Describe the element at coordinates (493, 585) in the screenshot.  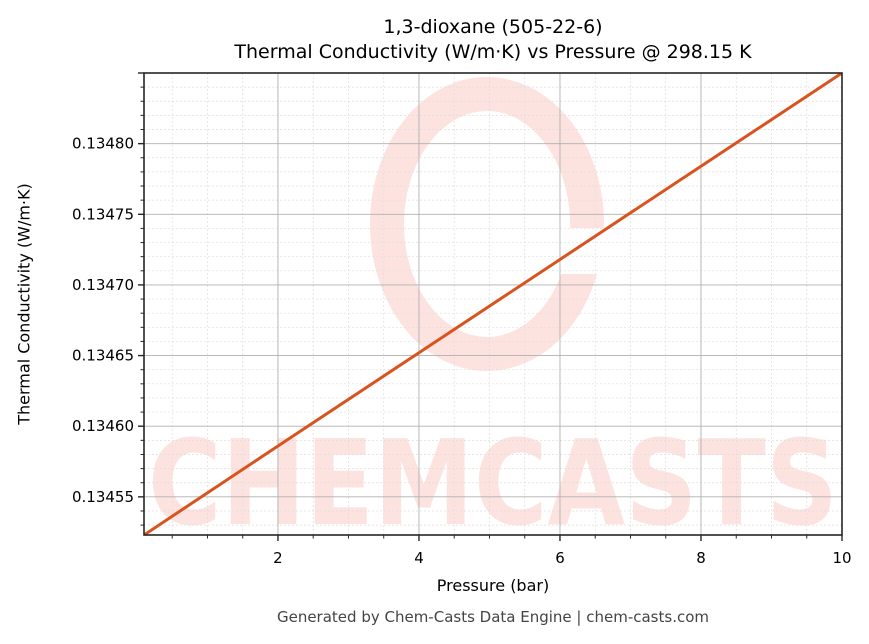
I see `x-axis-label: Pressure (bar)` at that location.